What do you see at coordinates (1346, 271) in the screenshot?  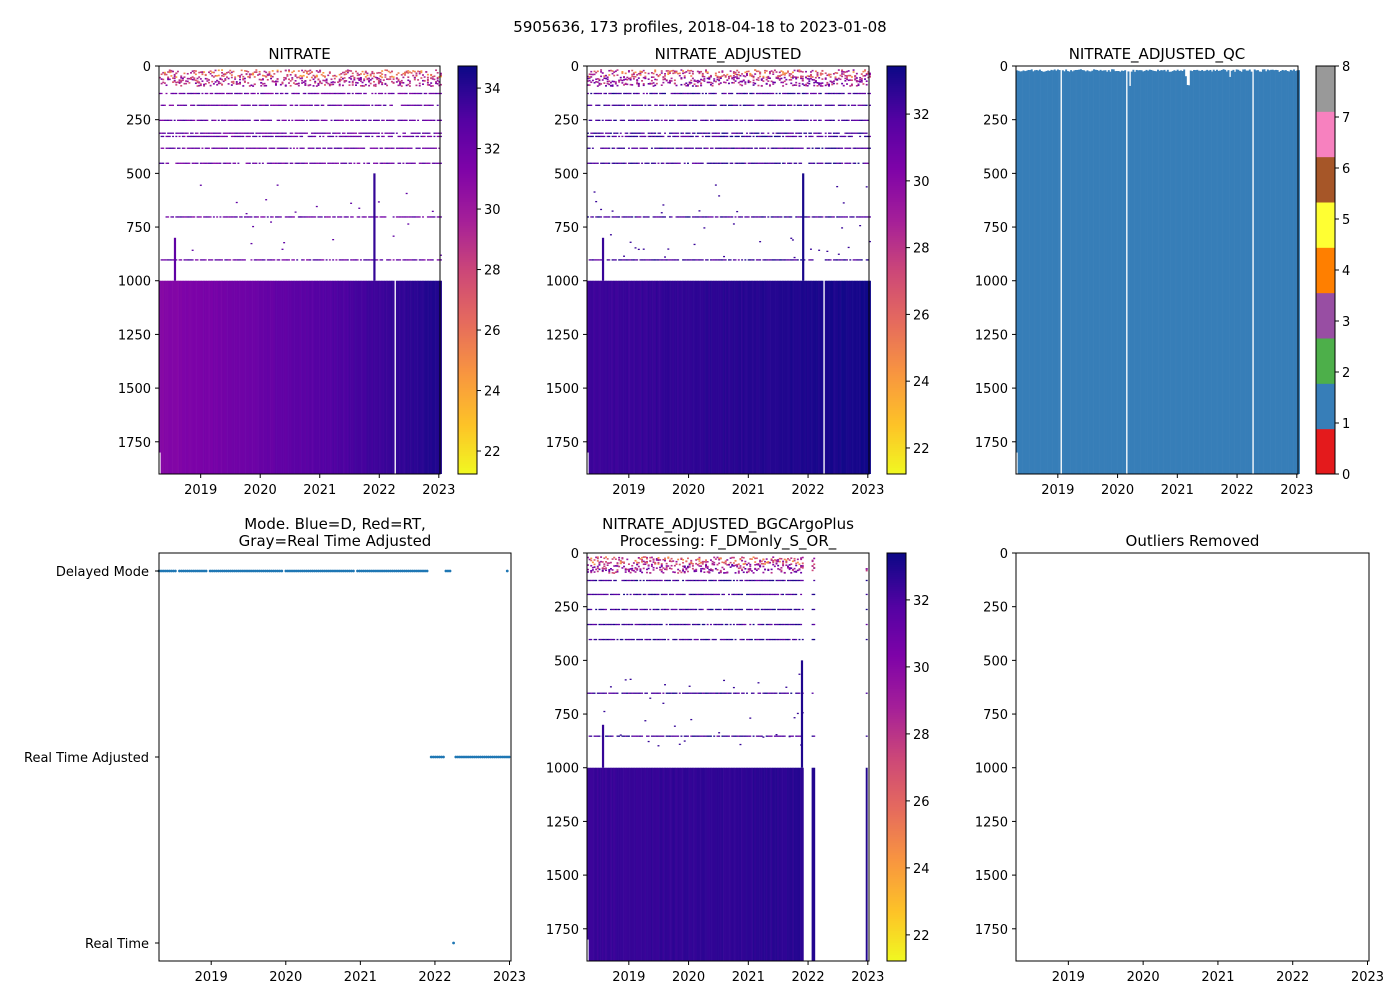 I see `colorbar-tick-label: 4` at bounding box center [1346, 271].